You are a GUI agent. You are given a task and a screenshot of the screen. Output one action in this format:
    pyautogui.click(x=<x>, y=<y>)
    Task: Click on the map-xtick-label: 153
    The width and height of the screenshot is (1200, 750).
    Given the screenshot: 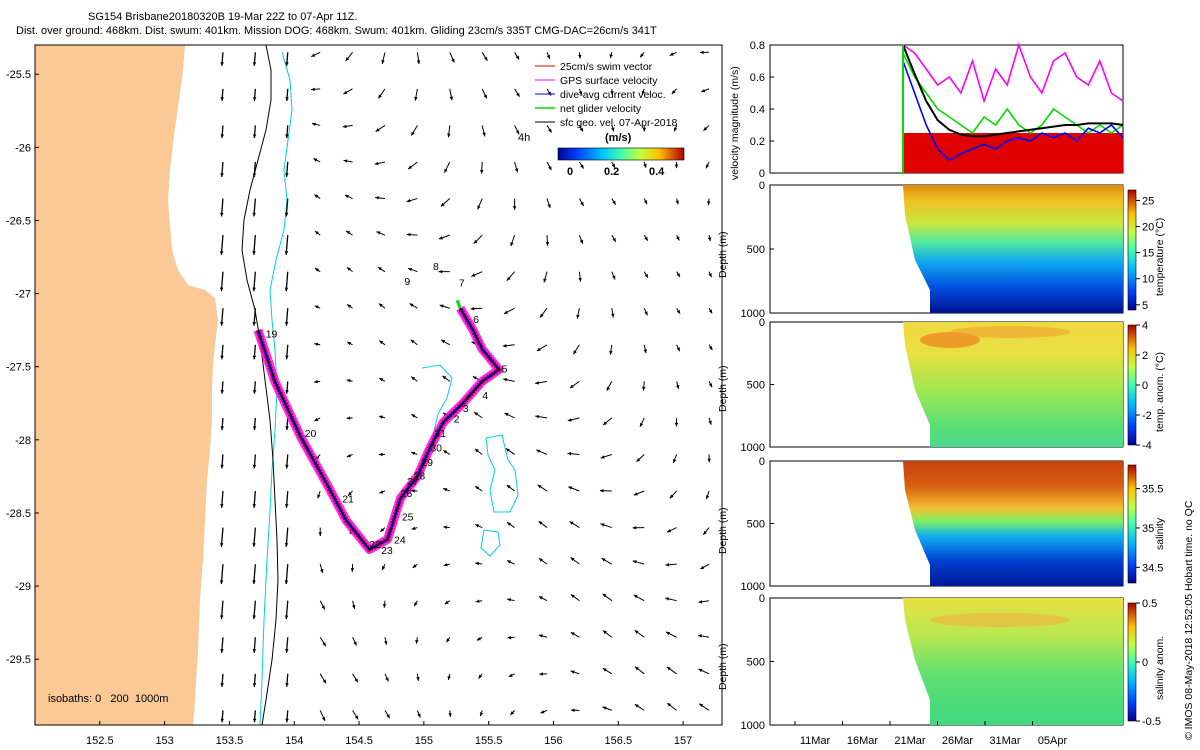 What is the action you would take?
    pyautogui.click(x=164, y=741)
    